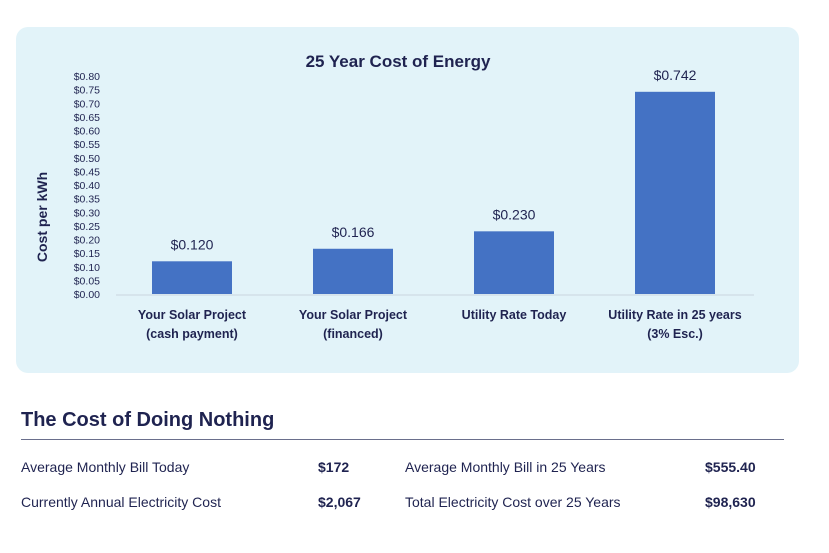 The image size is (829, 553). Describe the element at coordinates (105, 467) in the screenshot. I see `avg-monthly-bill-today-label: Average Monthly Bill Today` at that location.